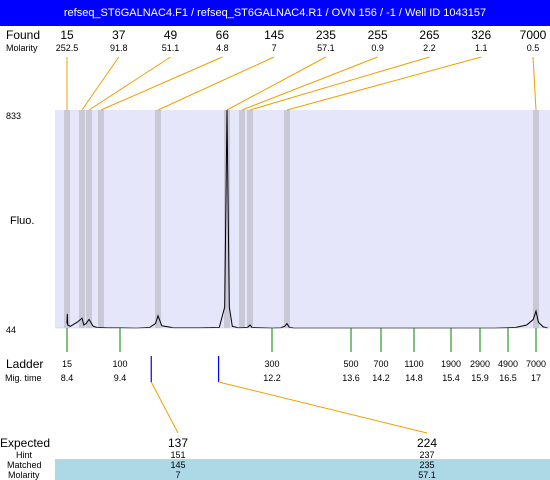 This screenshot has width=550, height=480. What do you see at coordinates (171, 48) in the screenshot?
I see `found-molarity: 51.1` at bounding box center [171, 48].